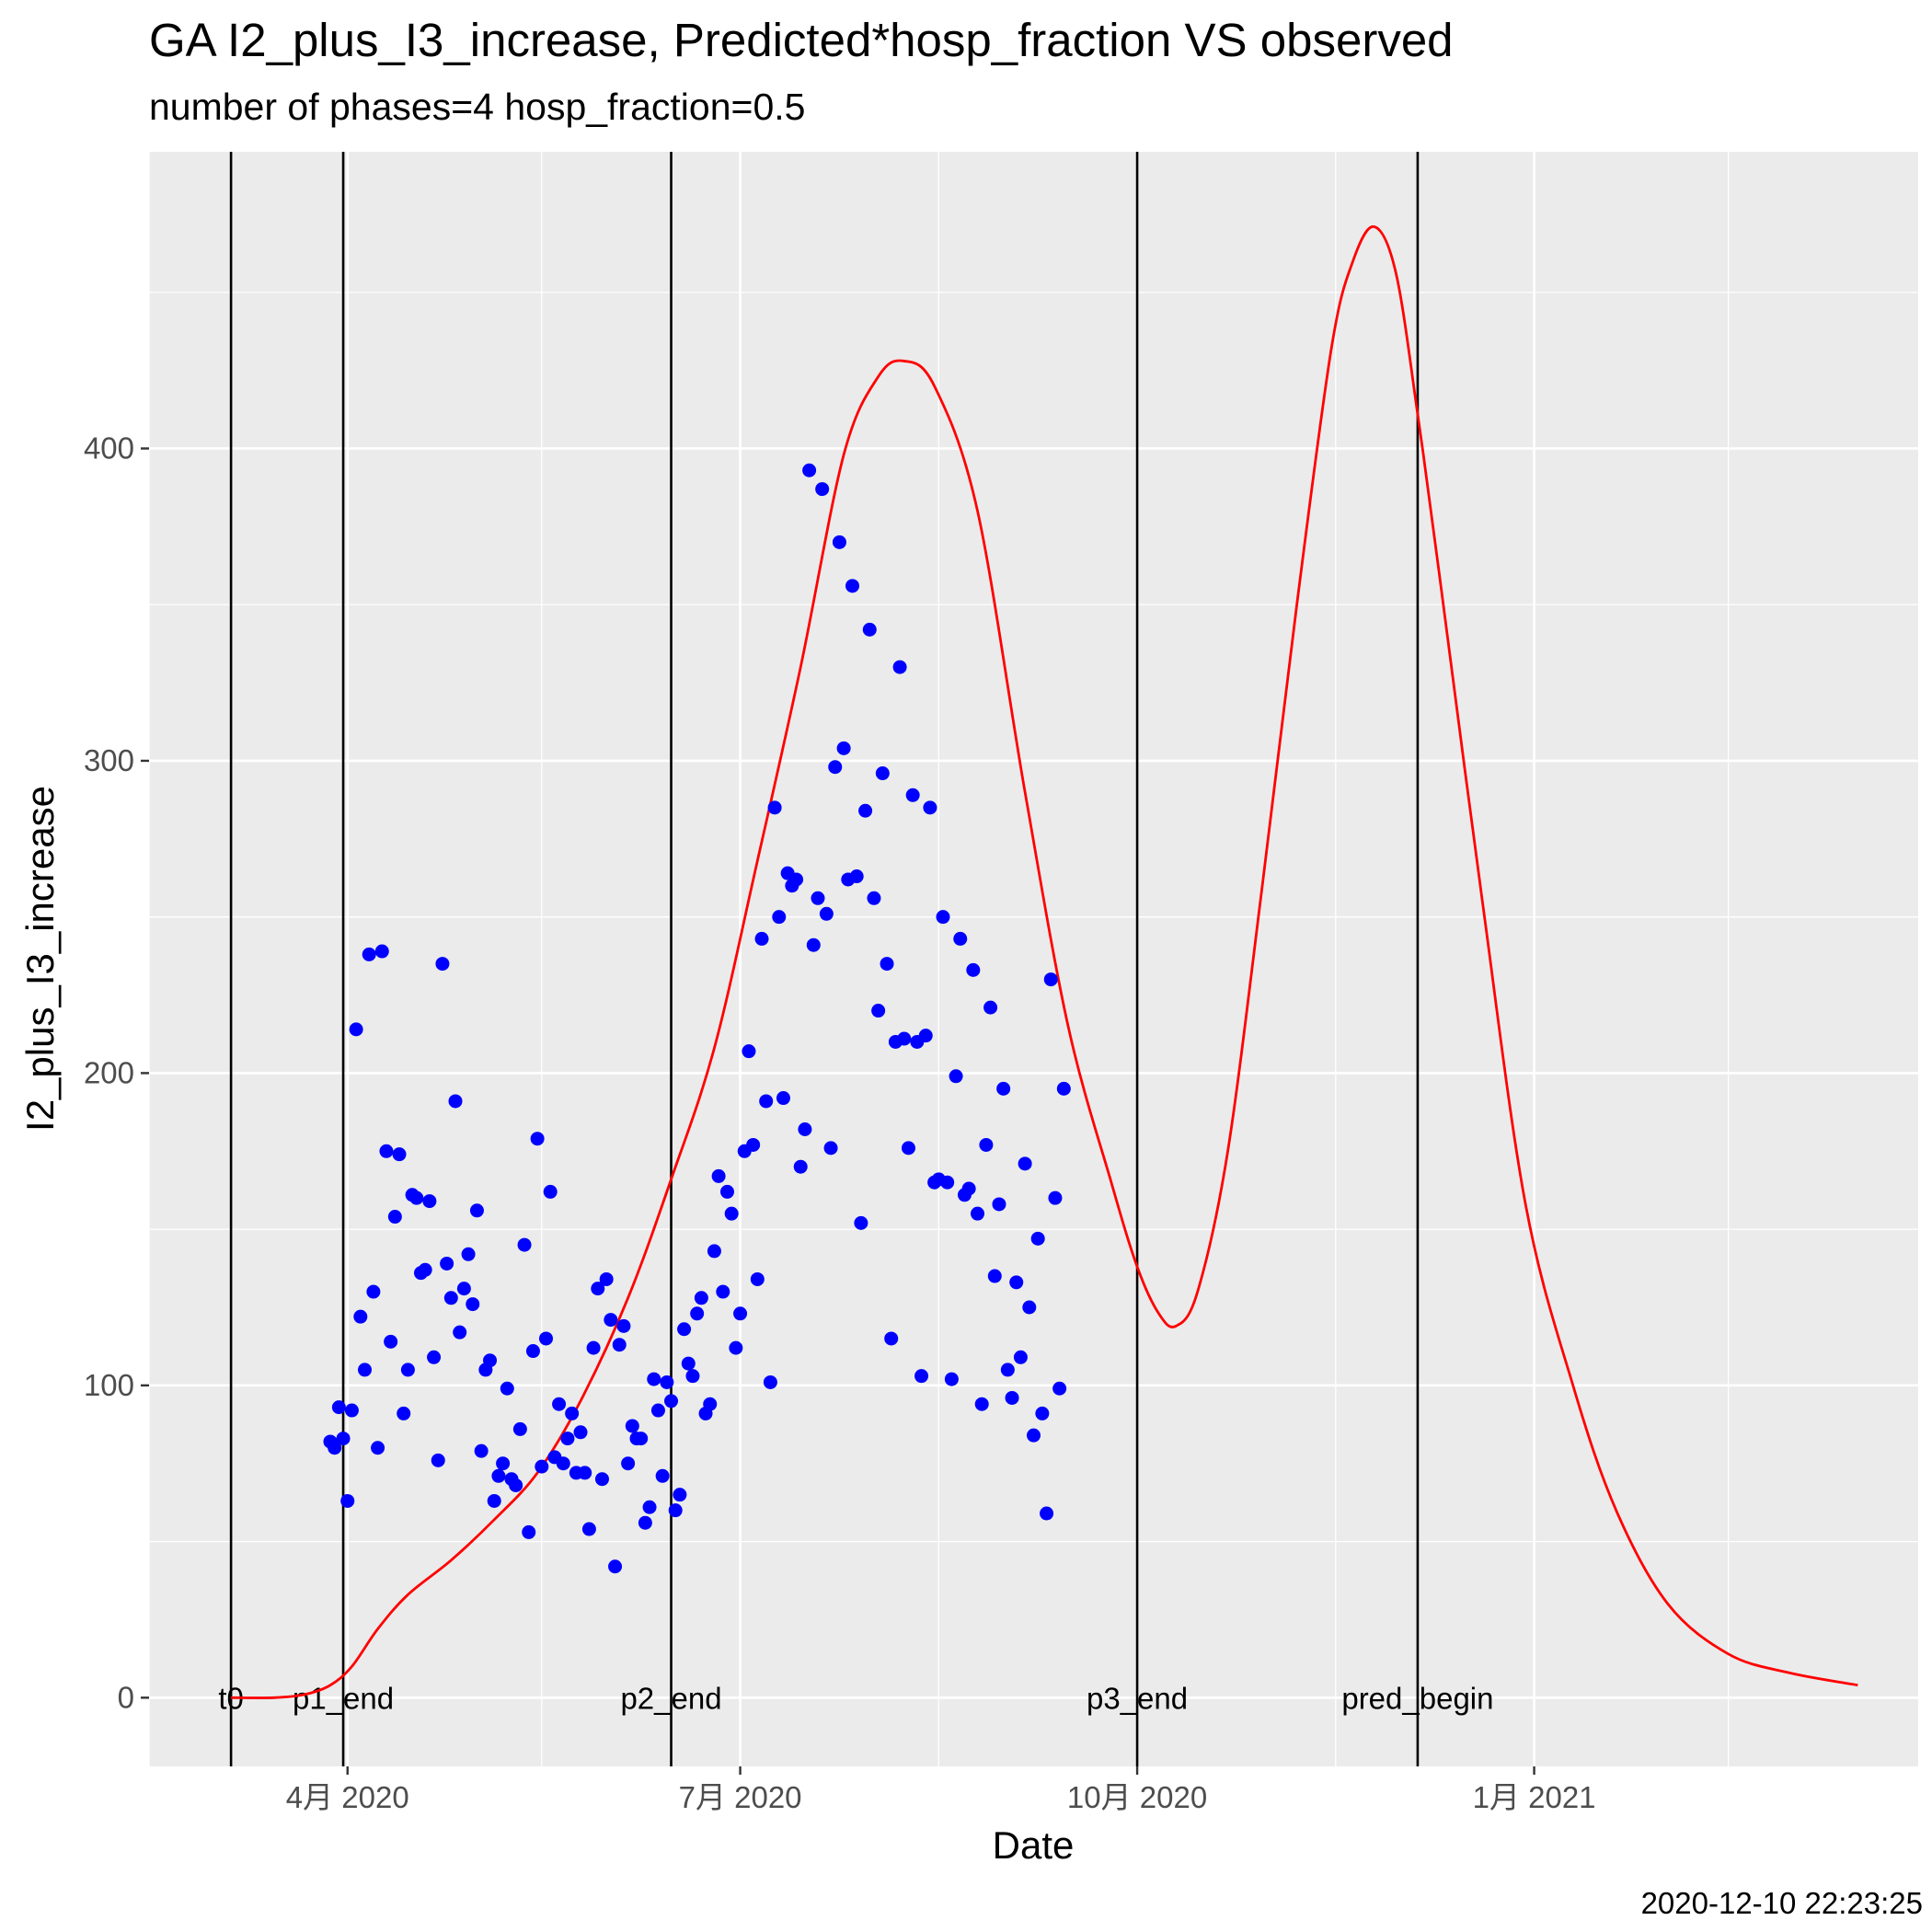  What do you see at coordinates (477, 107) in the screenshot?
I see `chart-subtitle: number of phases=4 hosp_fraction=0.5` at bounding box center [477, 107].